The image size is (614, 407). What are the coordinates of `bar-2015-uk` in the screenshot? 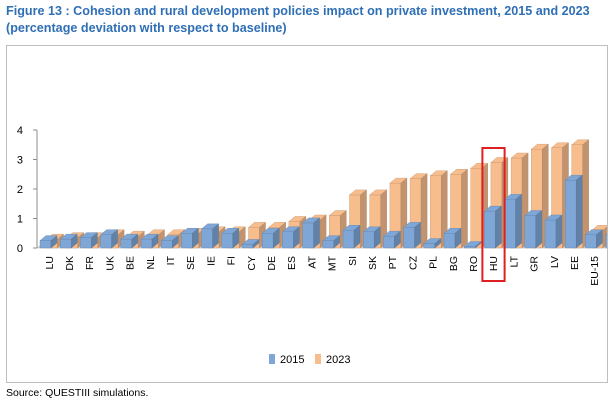 It's located at (109, 239).